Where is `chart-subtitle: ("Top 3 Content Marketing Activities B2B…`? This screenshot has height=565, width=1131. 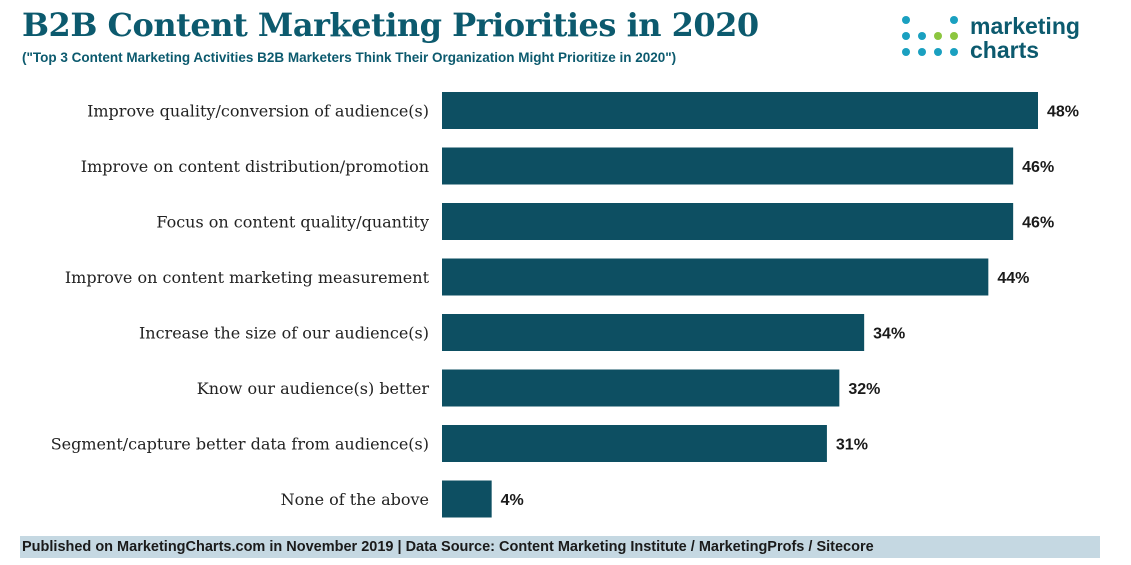
chart-subtitle: ("Top 3 Content Marketing Activities B2B… is located at coordinates (349, 57).